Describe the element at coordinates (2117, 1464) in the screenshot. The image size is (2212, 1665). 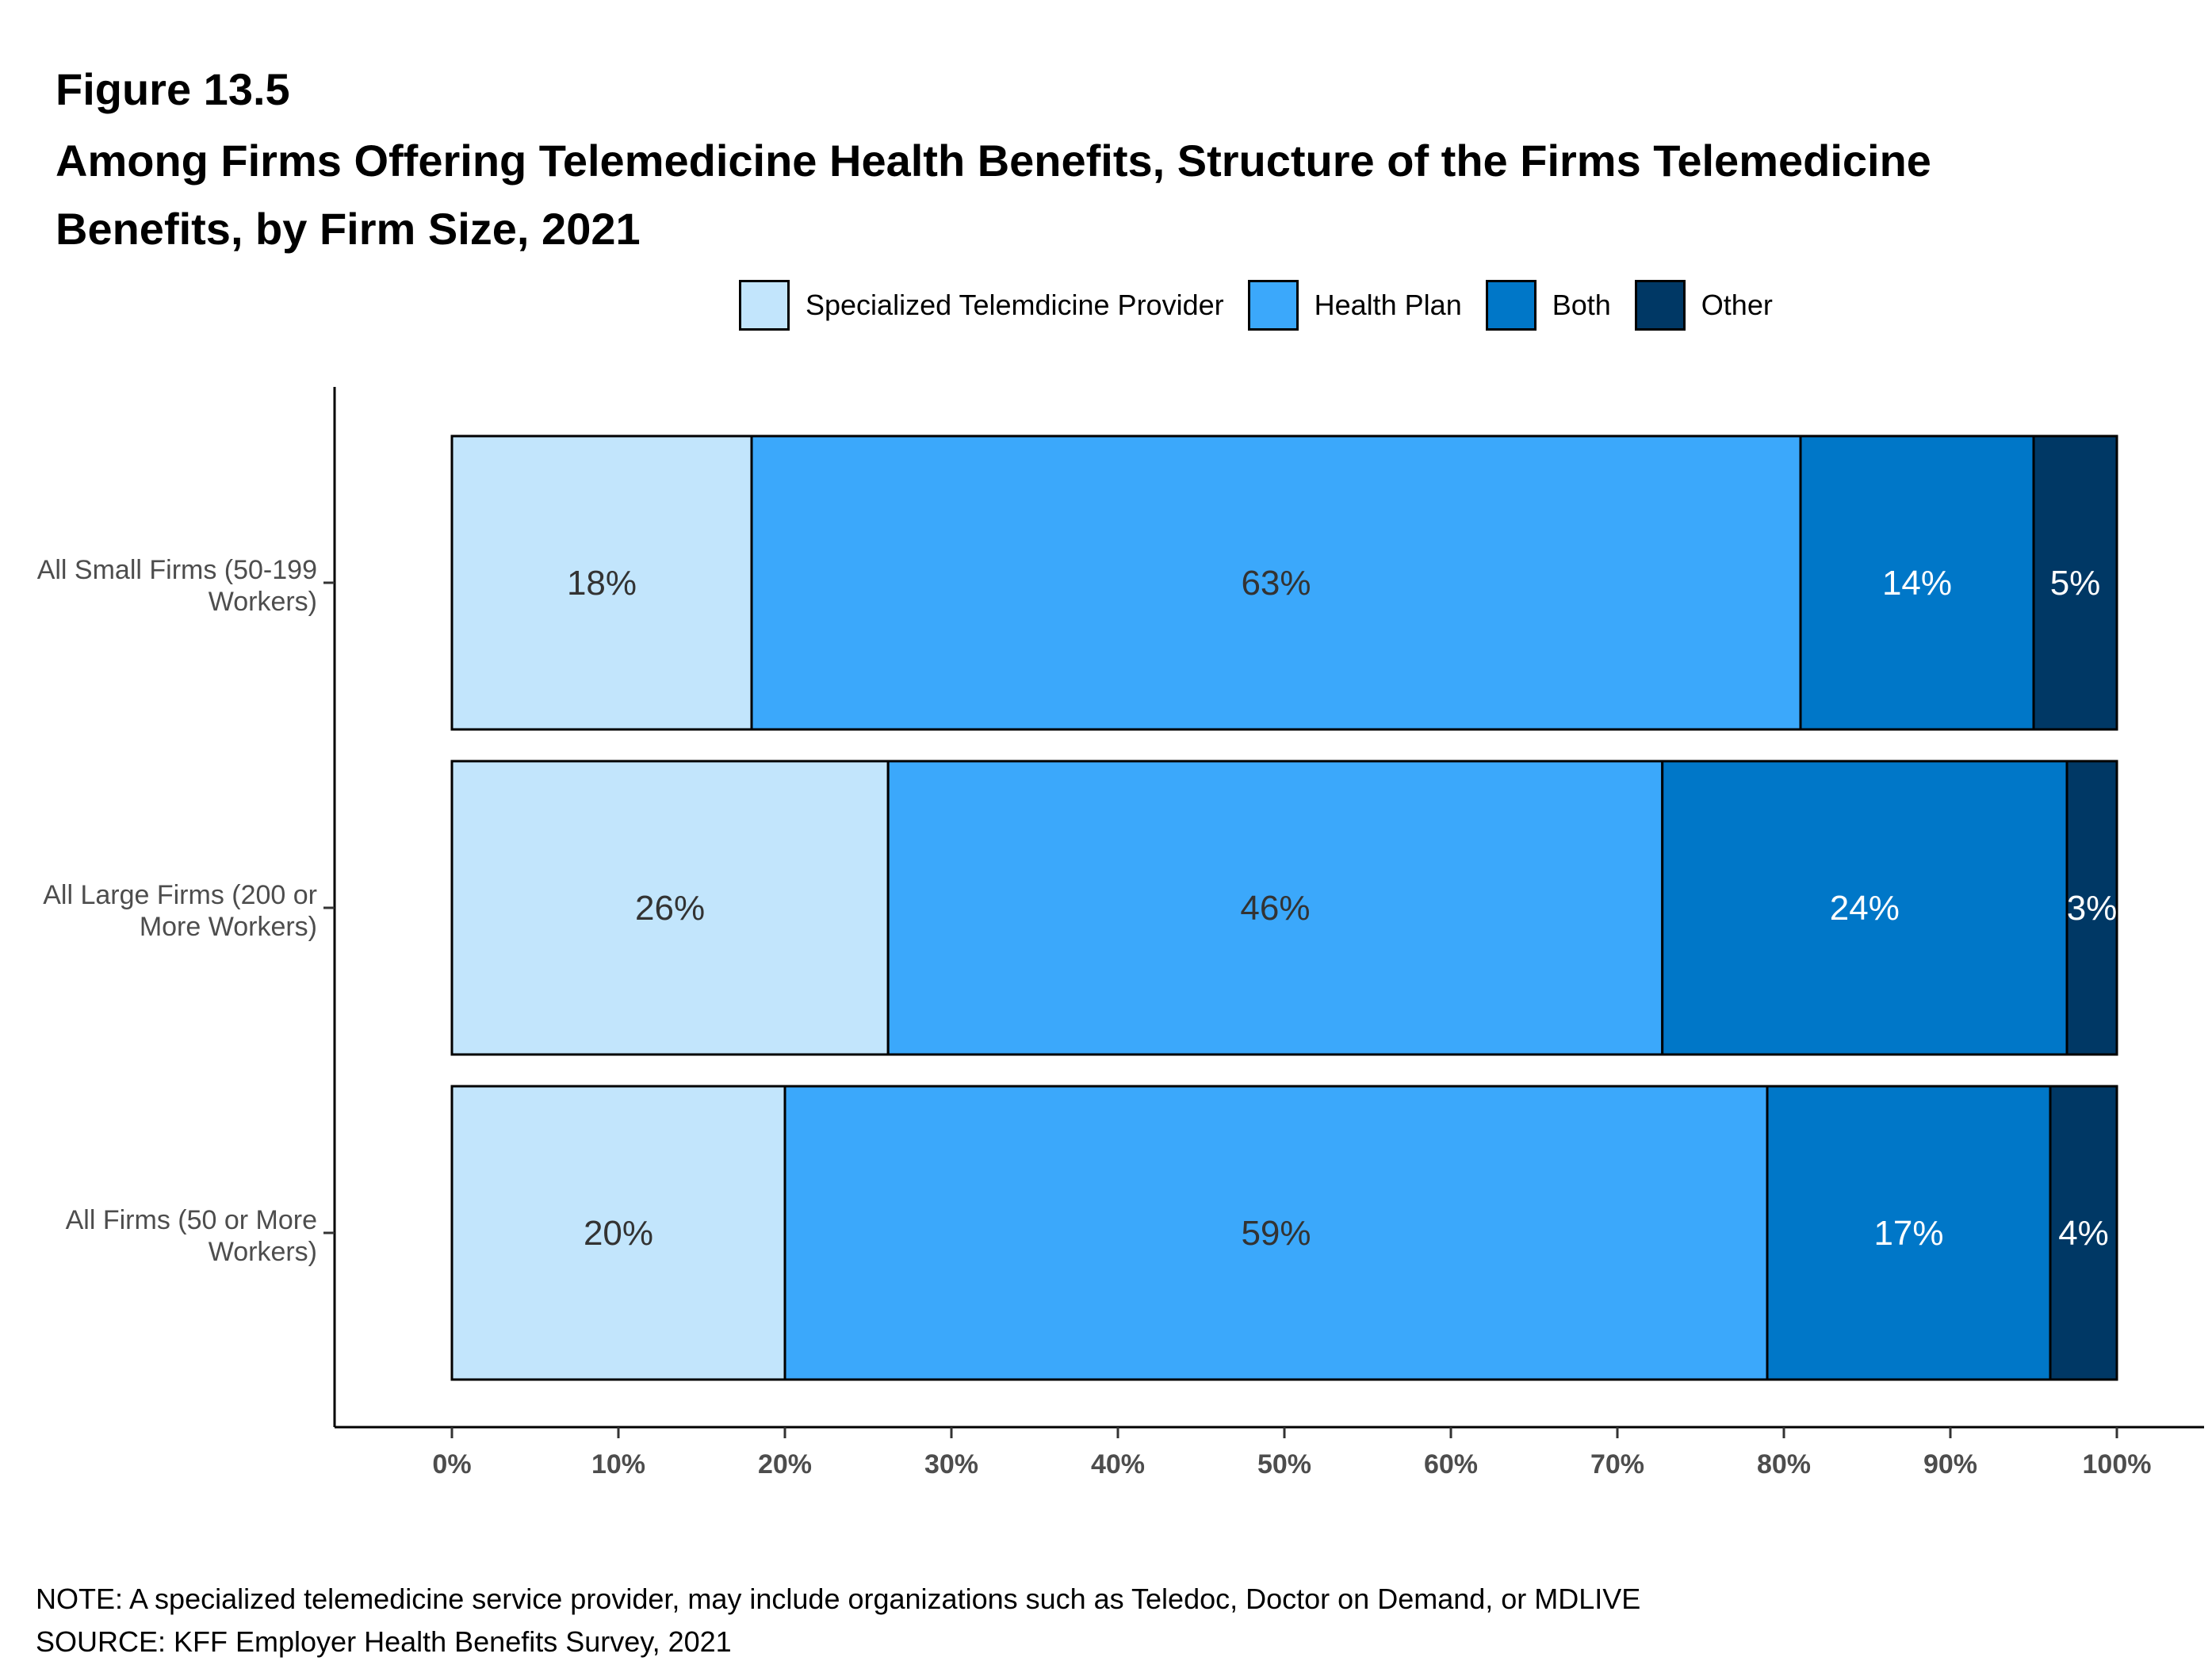
I see `x-tick-label: 100%` at that location.